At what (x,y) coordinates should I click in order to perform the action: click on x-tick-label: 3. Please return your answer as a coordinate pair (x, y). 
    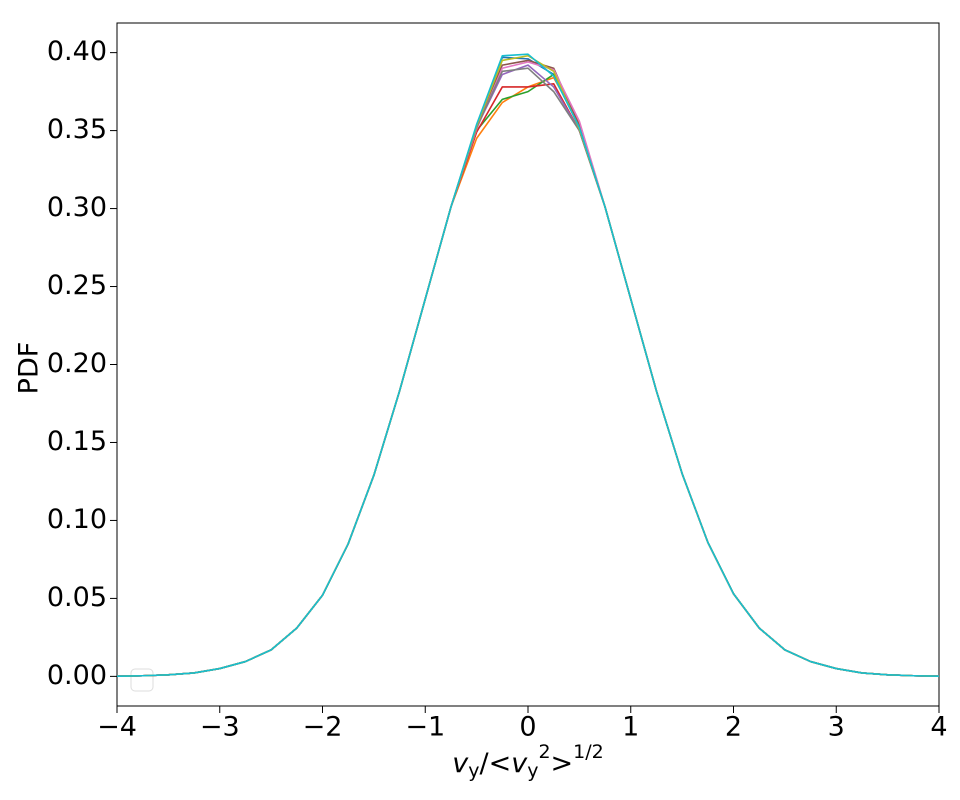
    Looking at the image, I should click on (836, 727).